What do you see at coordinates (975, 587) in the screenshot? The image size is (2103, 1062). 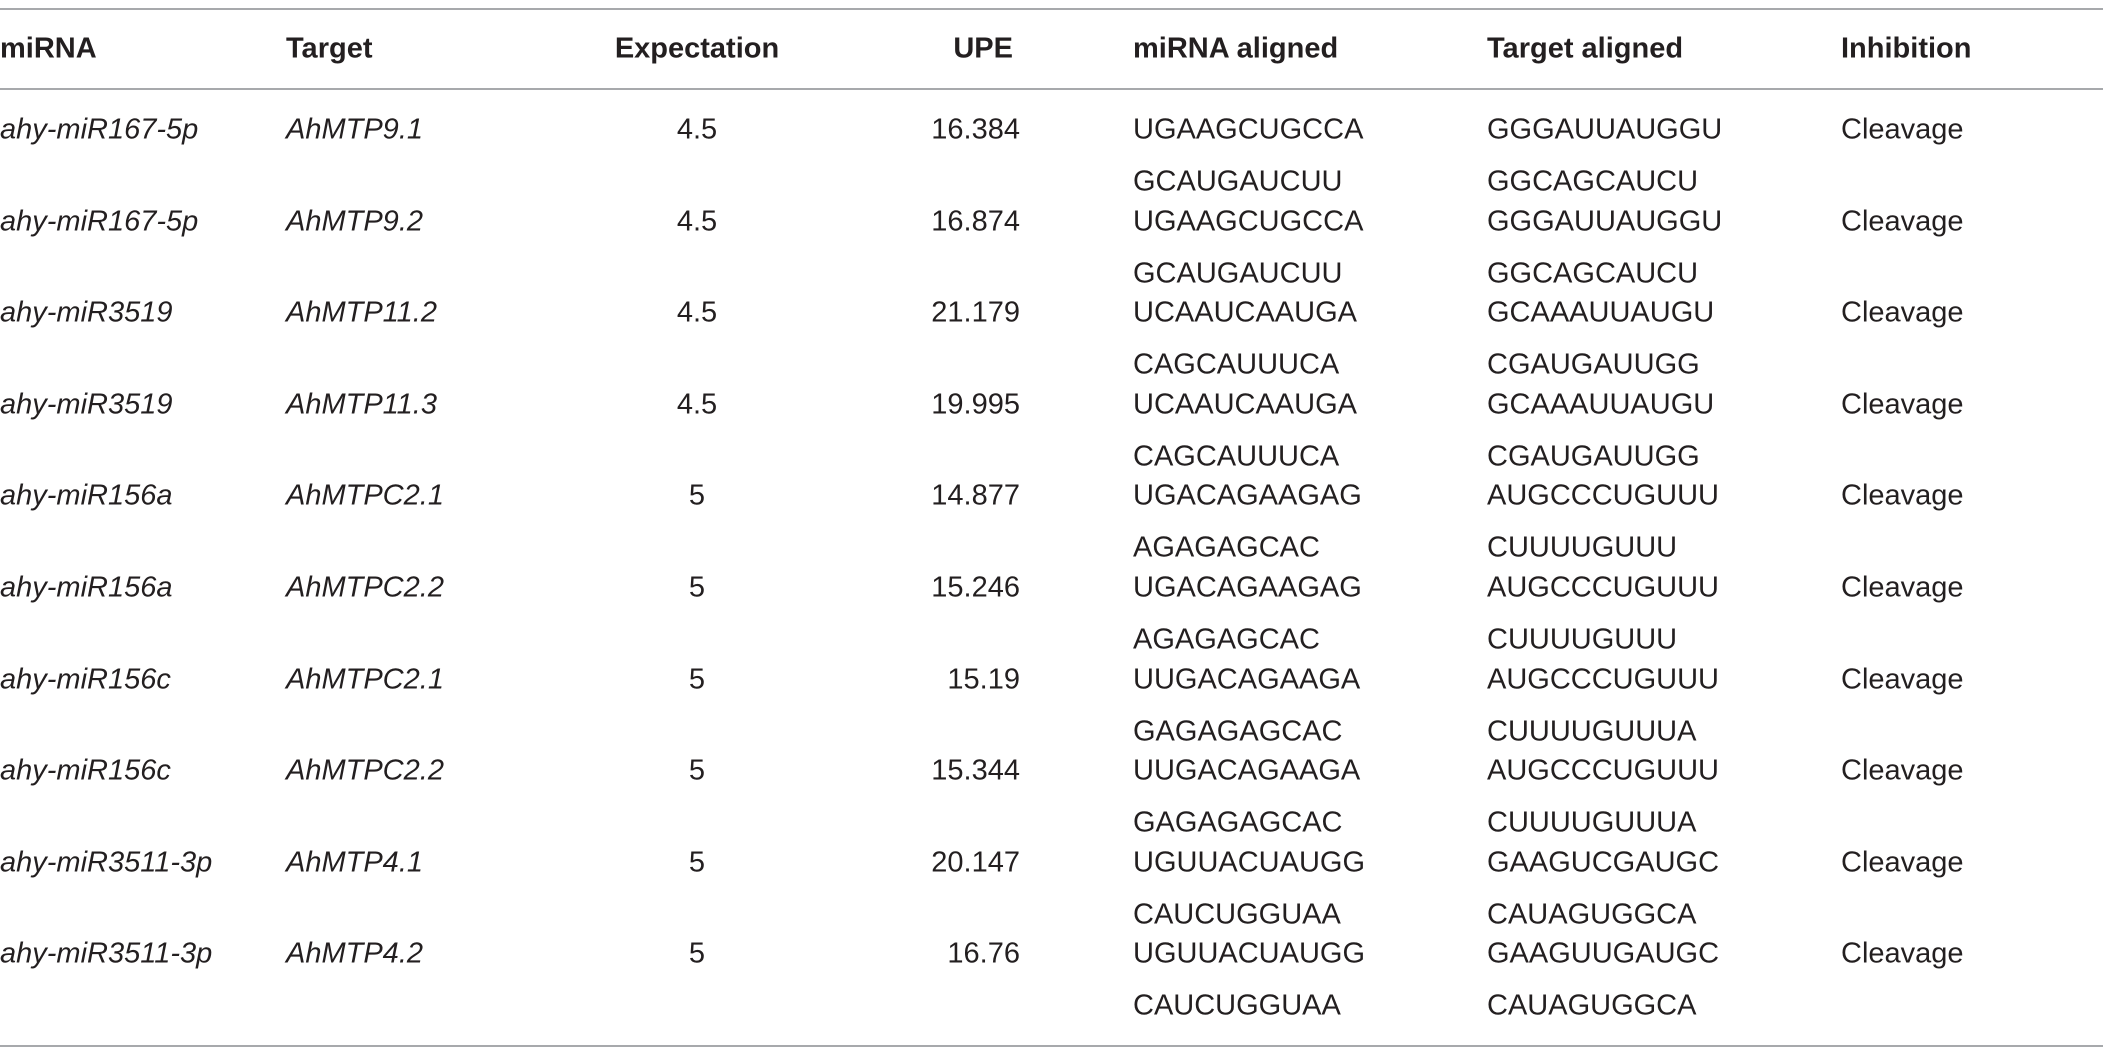 I see `cell-upe: 15.246` at bounding box center [975, 587].